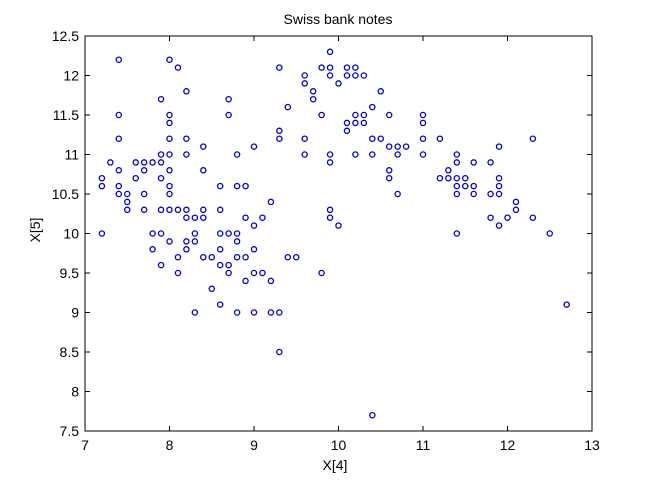 The width and height of the screenshot is (652, 484). I want to click on x-tick-label: 12, so click(508, 445).